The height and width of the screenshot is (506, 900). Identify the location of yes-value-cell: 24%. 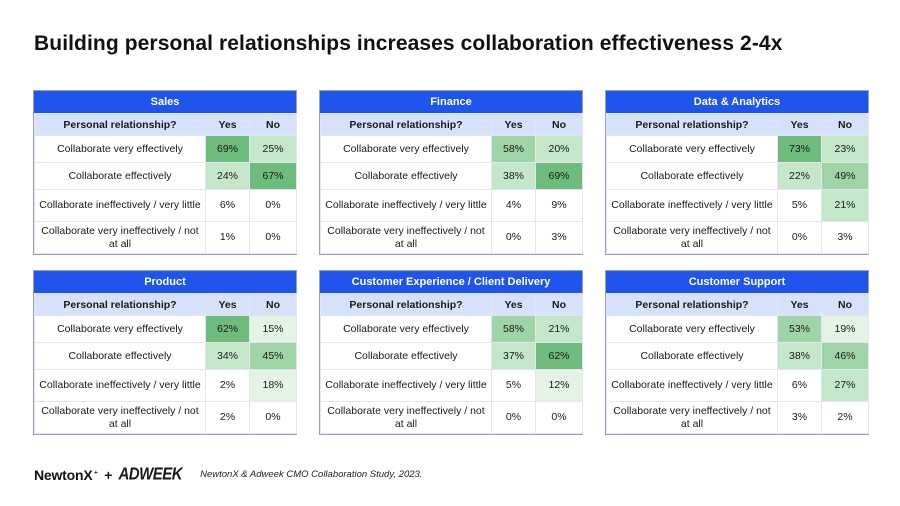
(227, 176).